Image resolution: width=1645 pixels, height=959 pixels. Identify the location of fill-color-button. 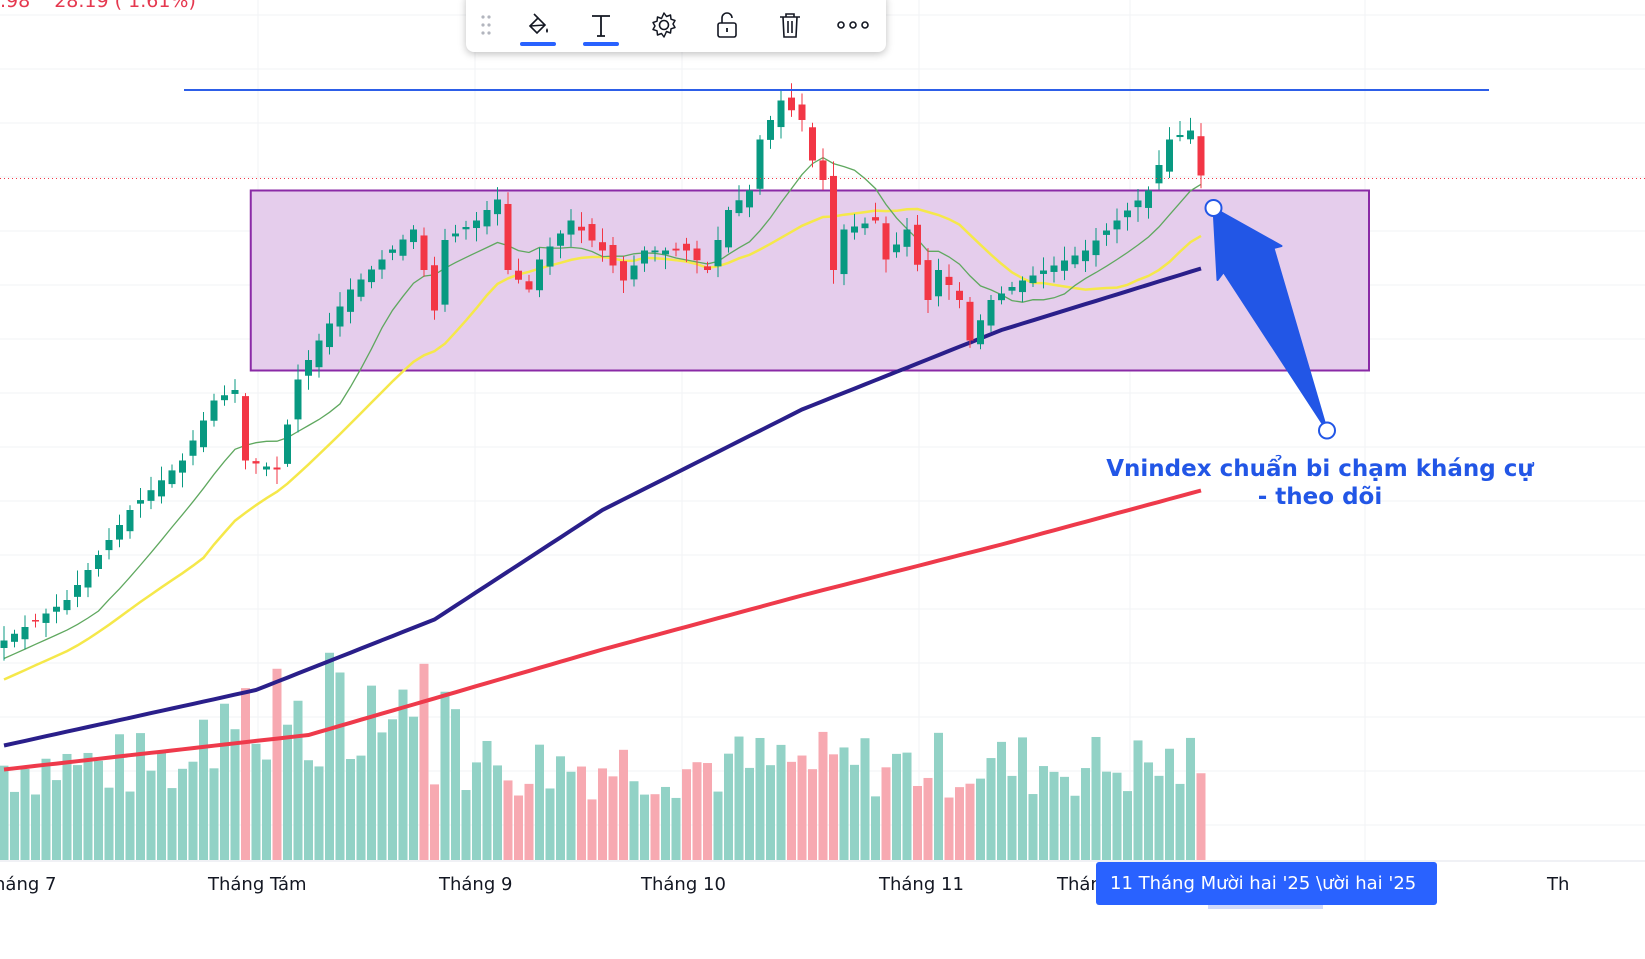
(537, 25).